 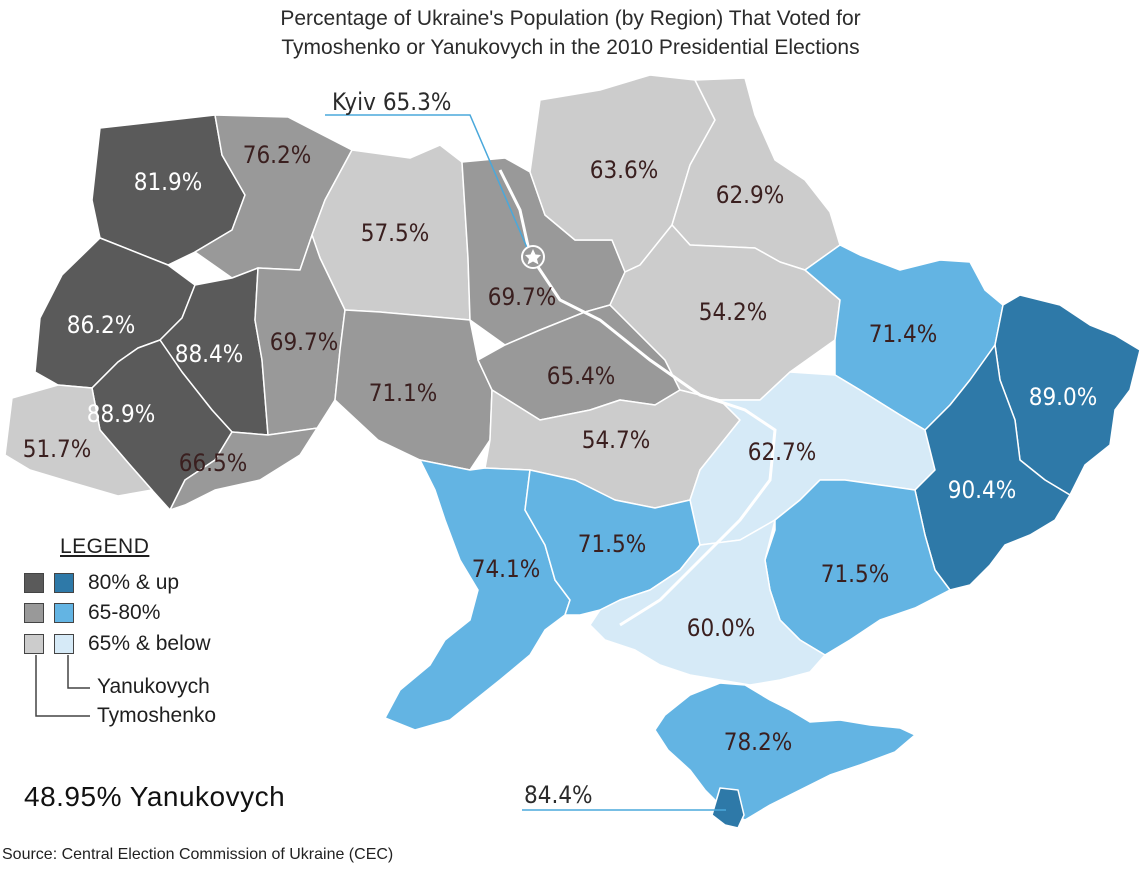 I want to click on label-zakarpattia: 51.7%, so click(x=57, y=449).